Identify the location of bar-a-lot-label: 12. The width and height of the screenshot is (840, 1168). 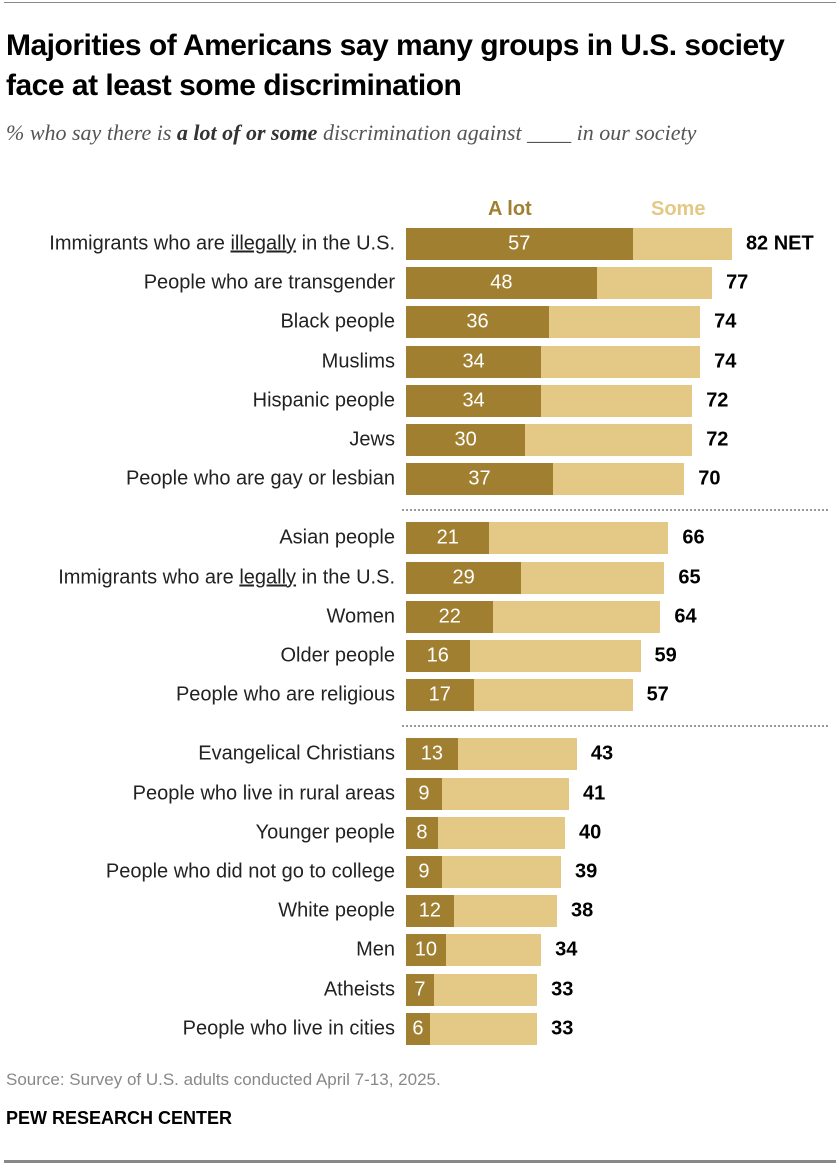
(429, 910).